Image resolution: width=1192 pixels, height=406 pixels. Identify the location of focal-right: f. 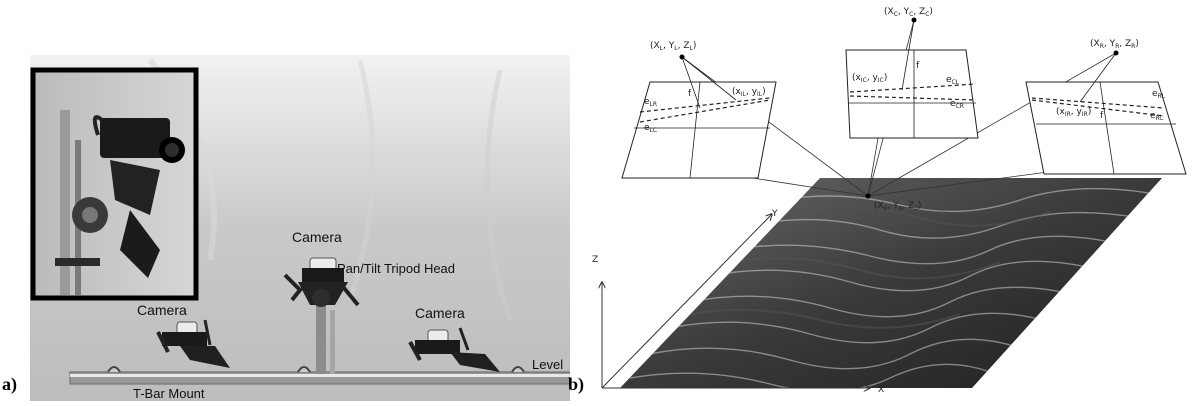
(1102, 116).